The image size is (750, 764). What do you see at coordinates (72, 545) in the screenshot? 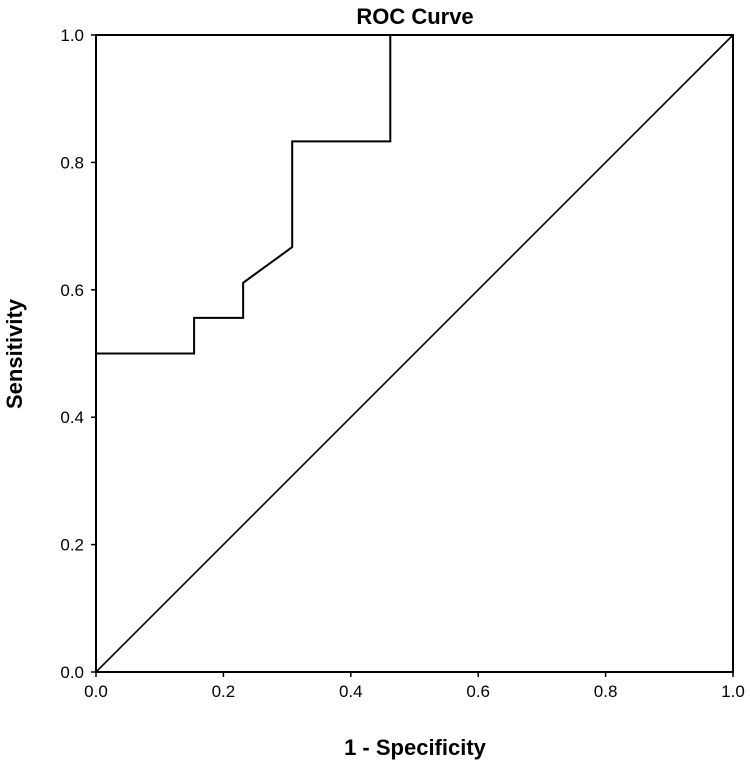
I see `y-tick-label: 0.2` at bounding box center [72, 545].